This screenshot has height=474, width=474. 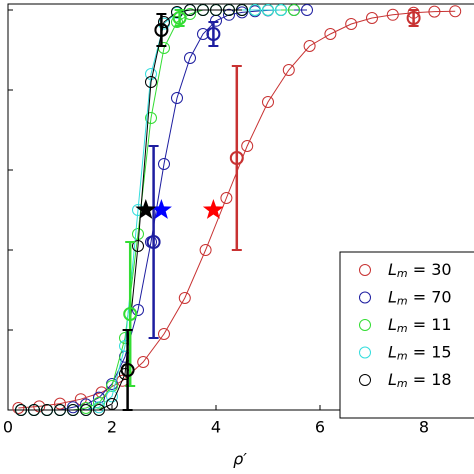 I want to click on legend-label: Lm = 11, so click(x=420, y=325).